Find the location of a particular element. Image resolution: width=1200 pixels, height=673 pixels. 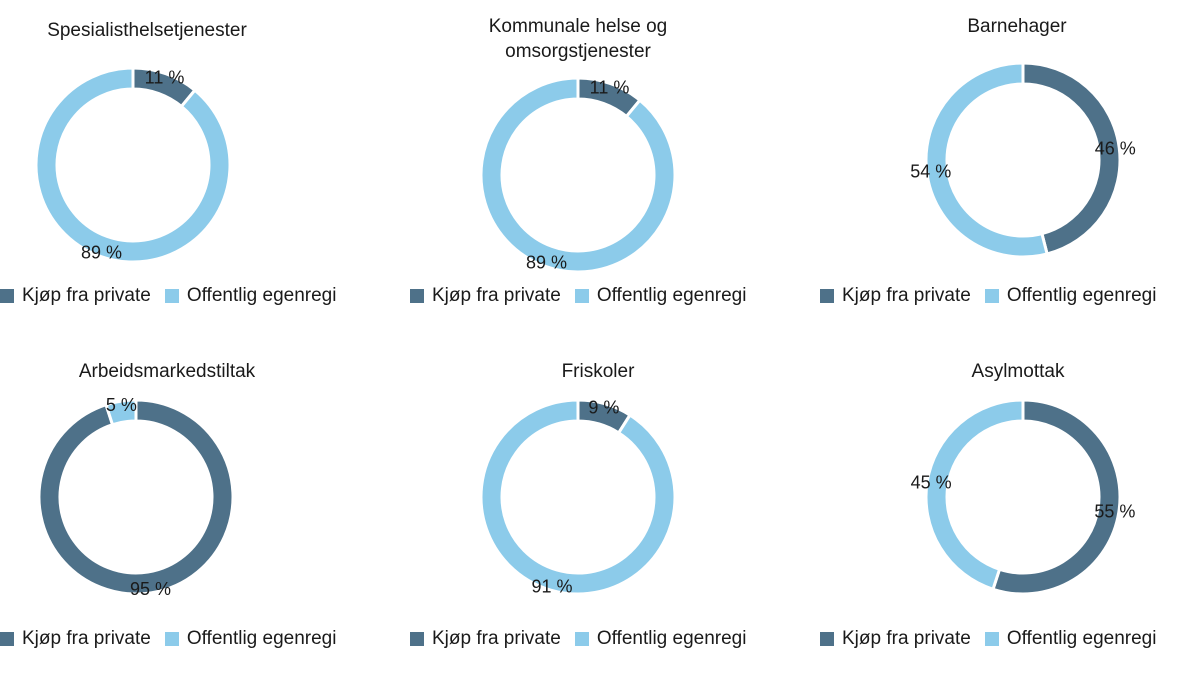

chart-title-line: Friskoler is located at coordinates (598, 371).